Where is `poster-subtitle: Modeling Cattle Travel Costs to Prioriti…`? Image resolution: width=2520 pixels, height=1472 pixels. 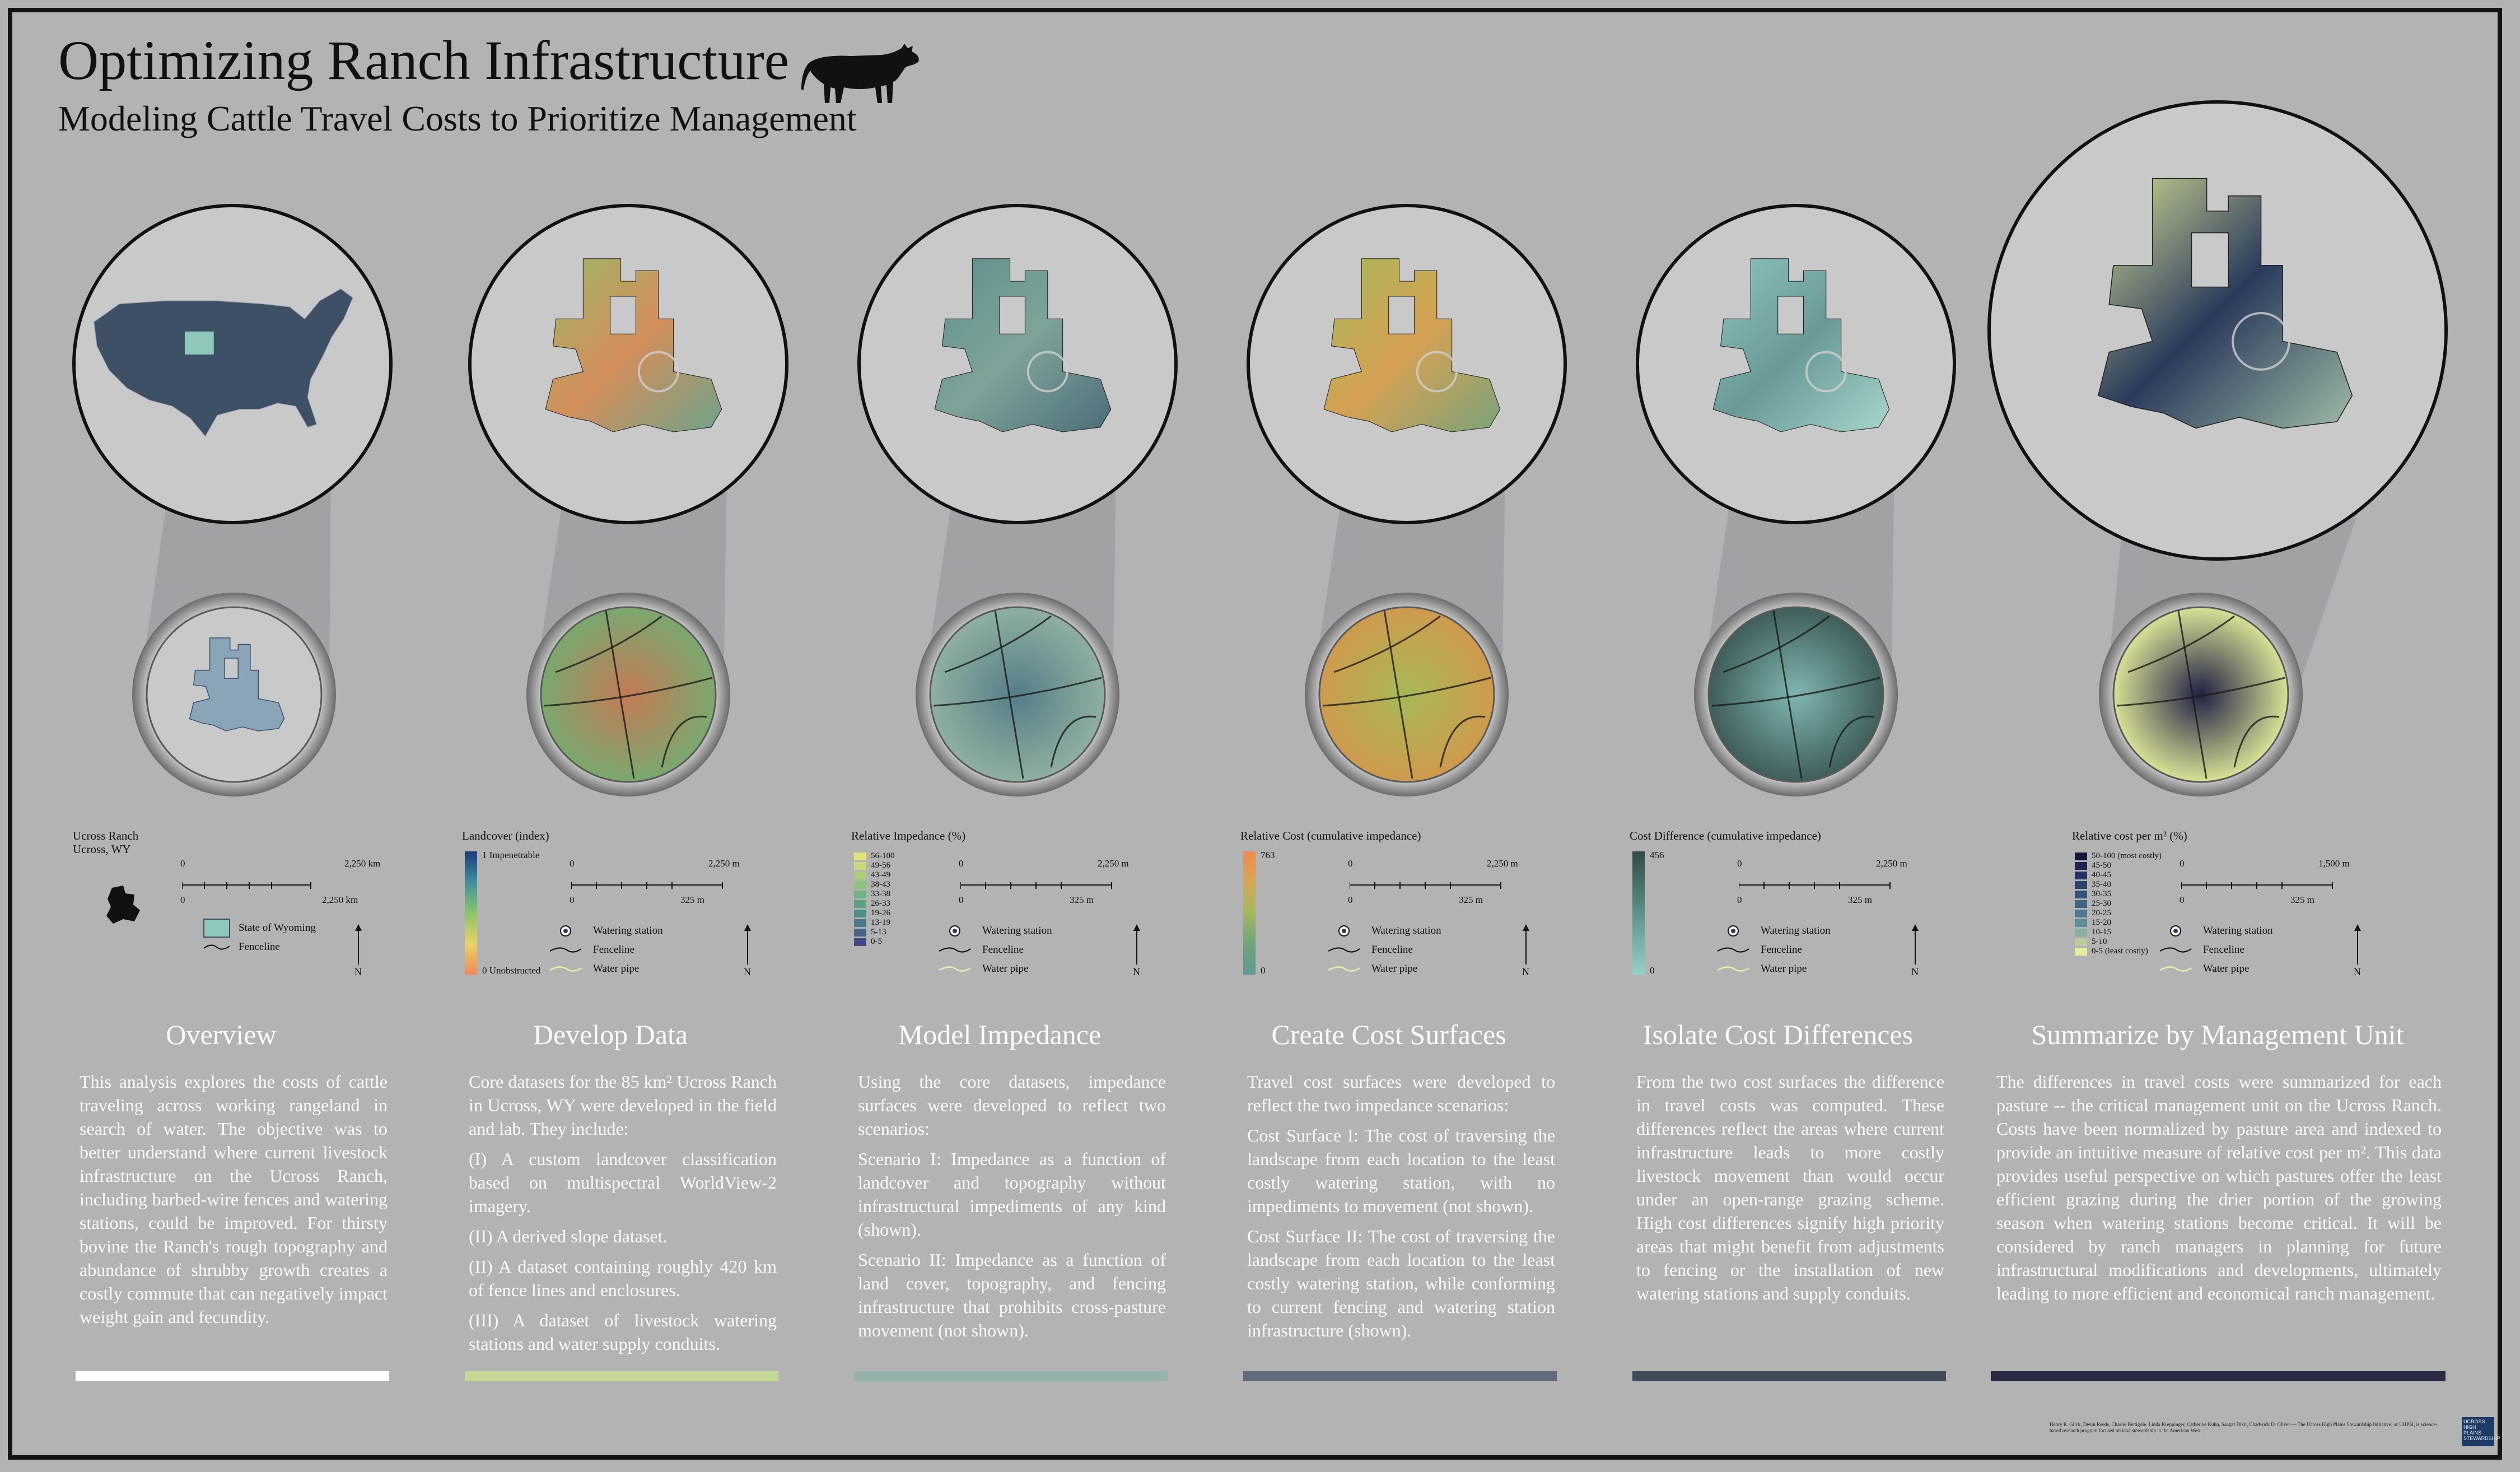
poster-subtitle: Modeling Cattle Travel Costs to Prioriti… is located at coordinates (458, 118).